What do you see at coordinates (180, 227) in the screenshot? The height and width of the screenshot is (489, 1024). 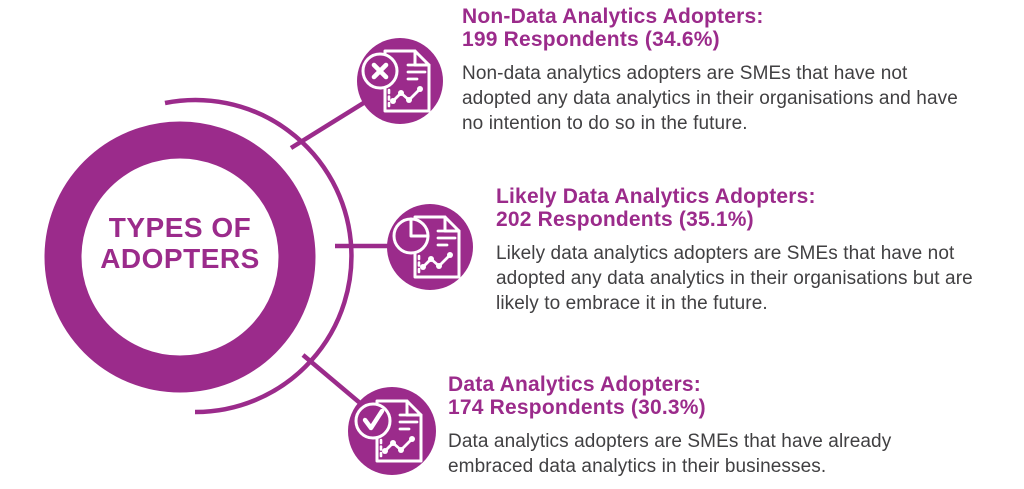 I see `hub-label-line1: TYPES OF` at bounding box center [180, 227].